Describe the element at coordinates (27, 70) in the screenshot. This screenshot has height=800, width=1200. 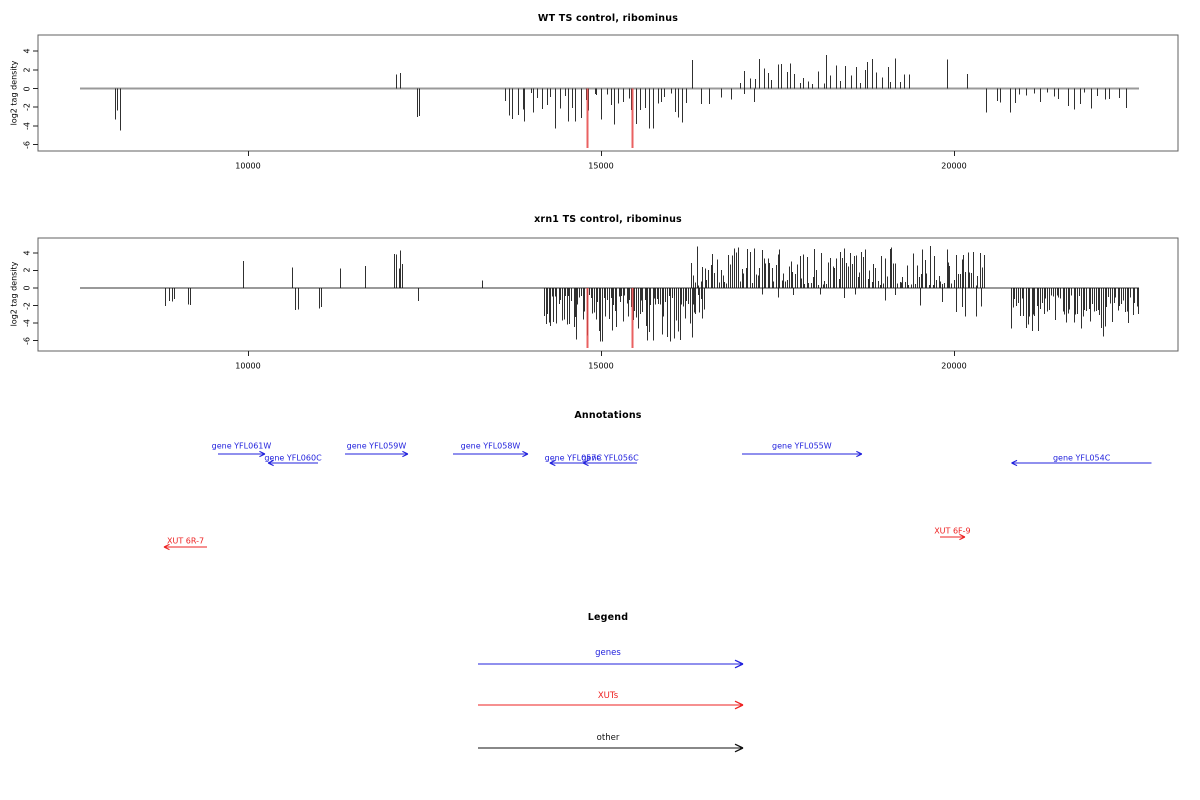
I see `panel-1-y-tick-label: 2` at that location.